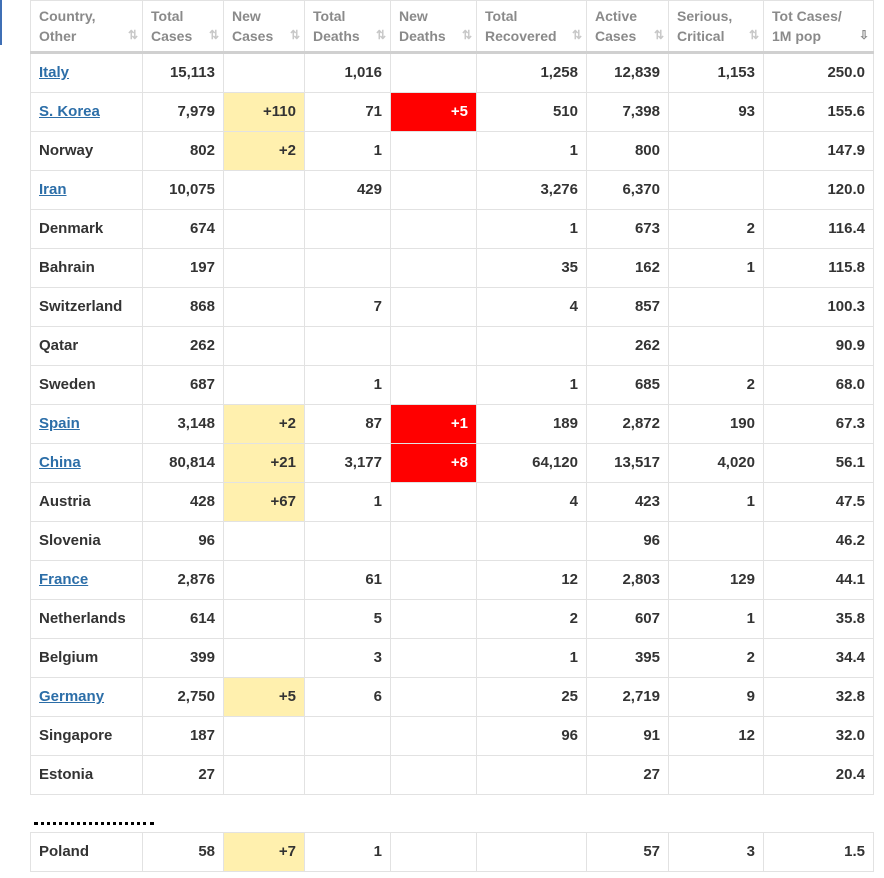 The image size is (884, 878). What do you see at coordinates (628, 229) in the screenshot?
I see `cell-active-cases: 673` at bounding box center [628, 229].